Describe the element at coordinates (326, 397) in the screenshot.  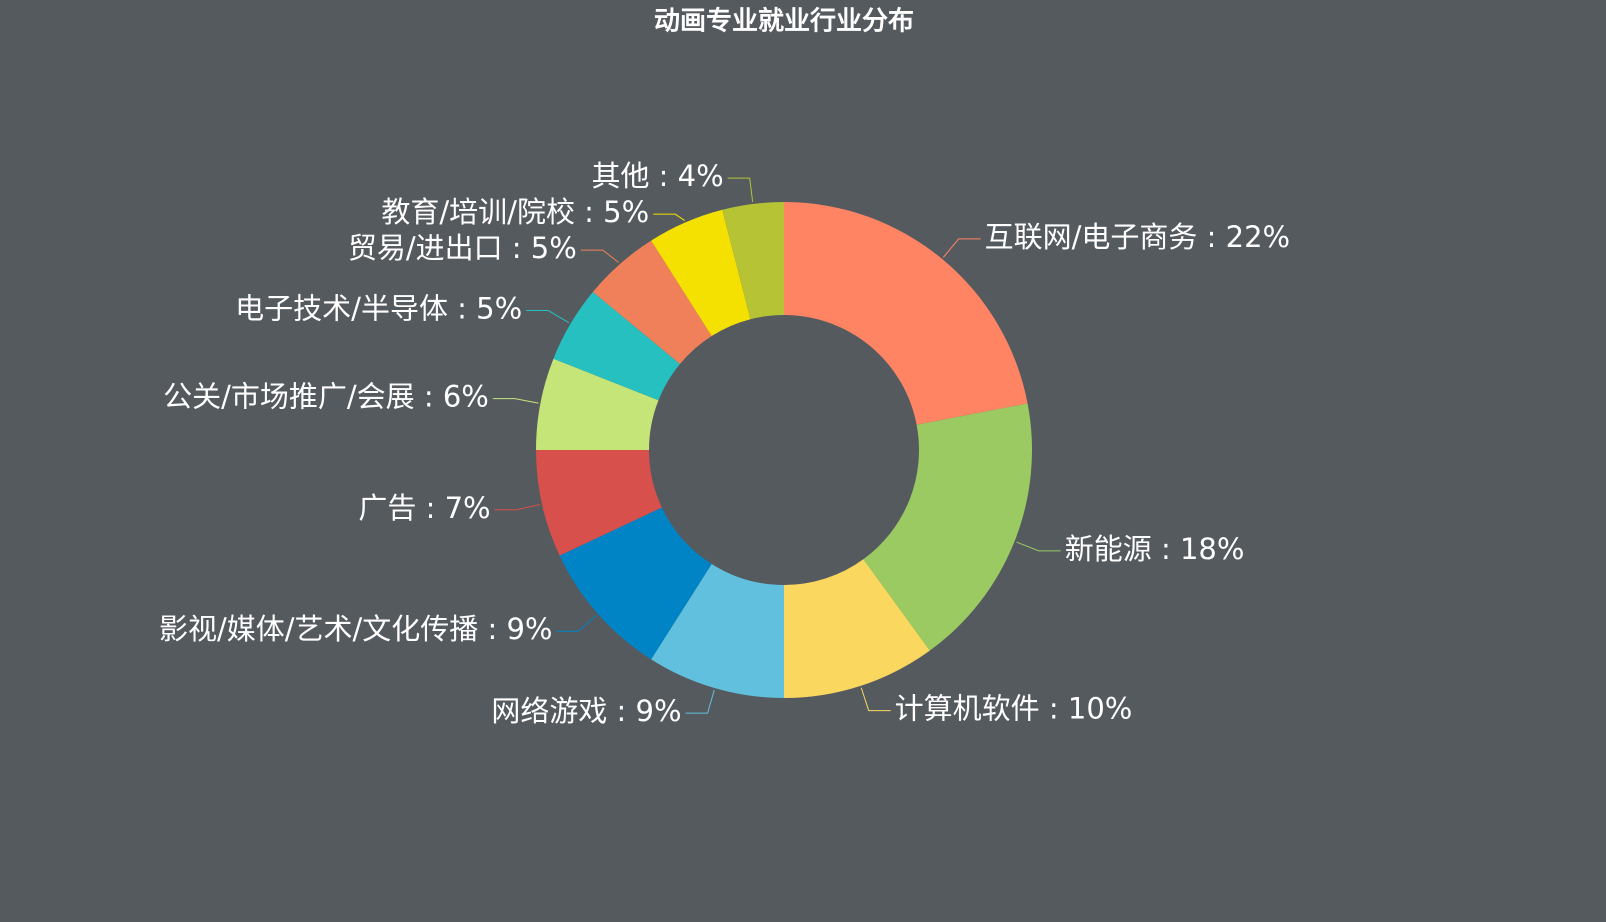
I see `data-label: 公关/市场推广/会展 : 6%` at that location.